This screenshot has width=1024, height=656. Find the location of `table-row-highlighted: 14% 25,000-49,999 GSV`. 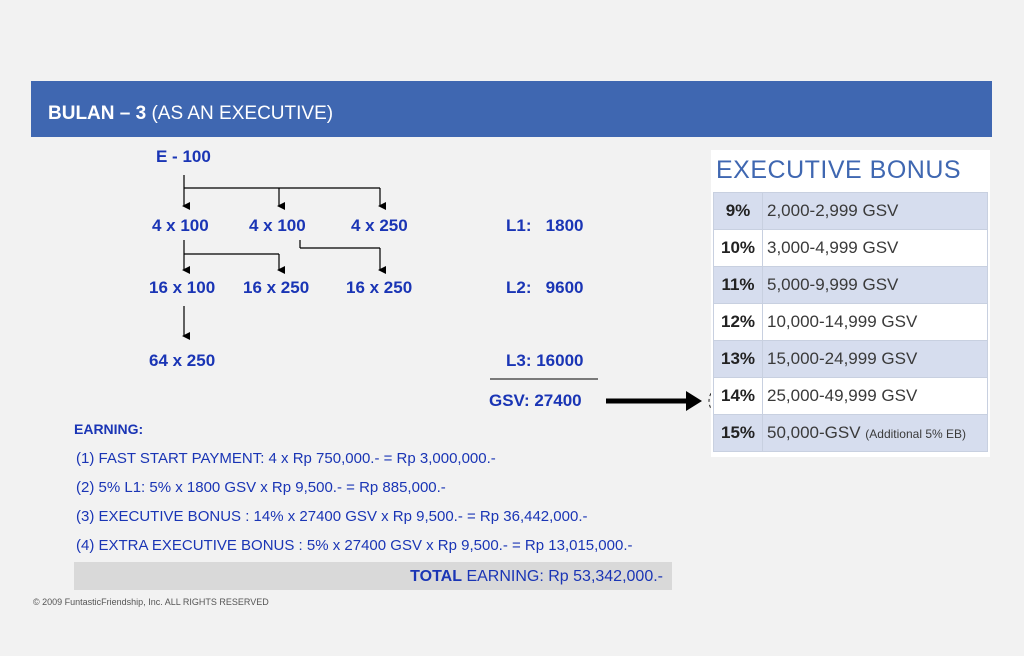

table-row-highlighted: 14% 25,000-49,999 GSV is located at coordinates (850, 396).